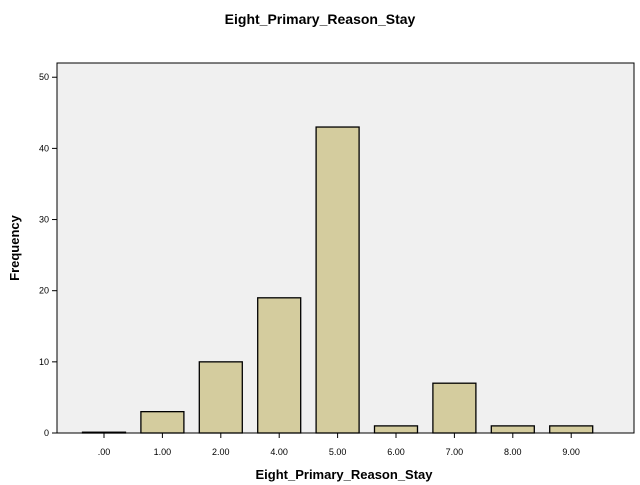 This screenshot has height=485, width=640. Describe the element at coordinates (163, 452) in the screenshot. I see `x-tick-label: 1.00` at that location.